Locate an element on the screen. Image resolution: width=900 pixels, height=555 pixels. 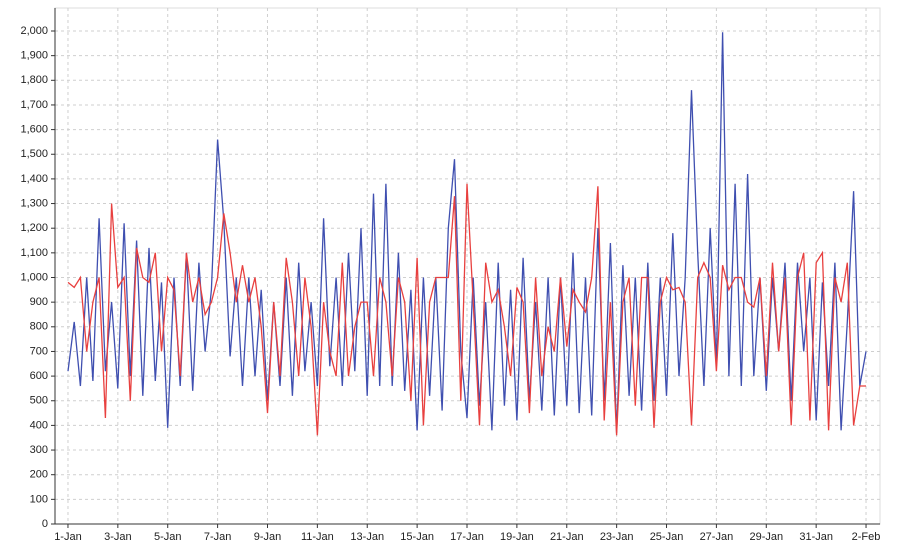
y-tick-label: 1,700 is located at coordinates (34, 105).